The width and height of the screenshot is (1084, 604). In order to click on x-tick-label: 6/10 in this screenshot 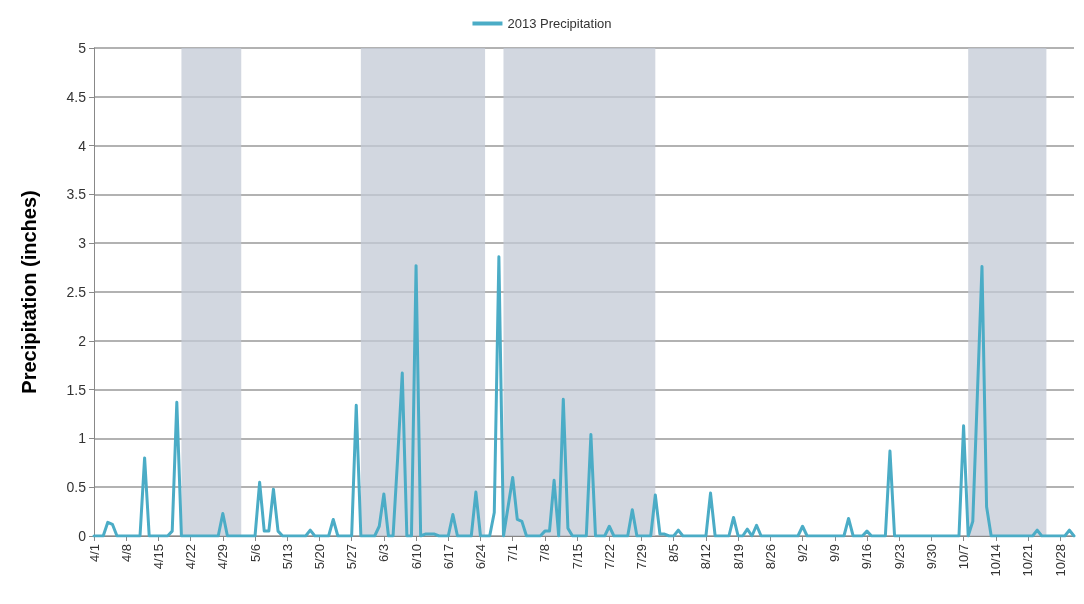, I will do `click(416, 557)`.